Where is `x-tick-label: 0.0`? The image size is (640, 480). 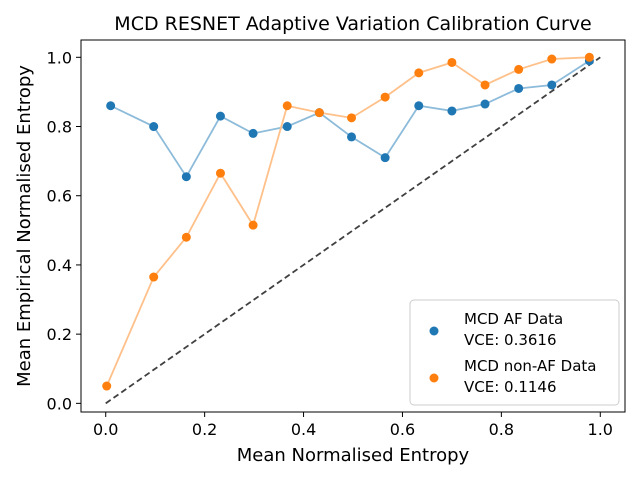
x-tick-label: 0.0 is located at coordinates (105, 429).